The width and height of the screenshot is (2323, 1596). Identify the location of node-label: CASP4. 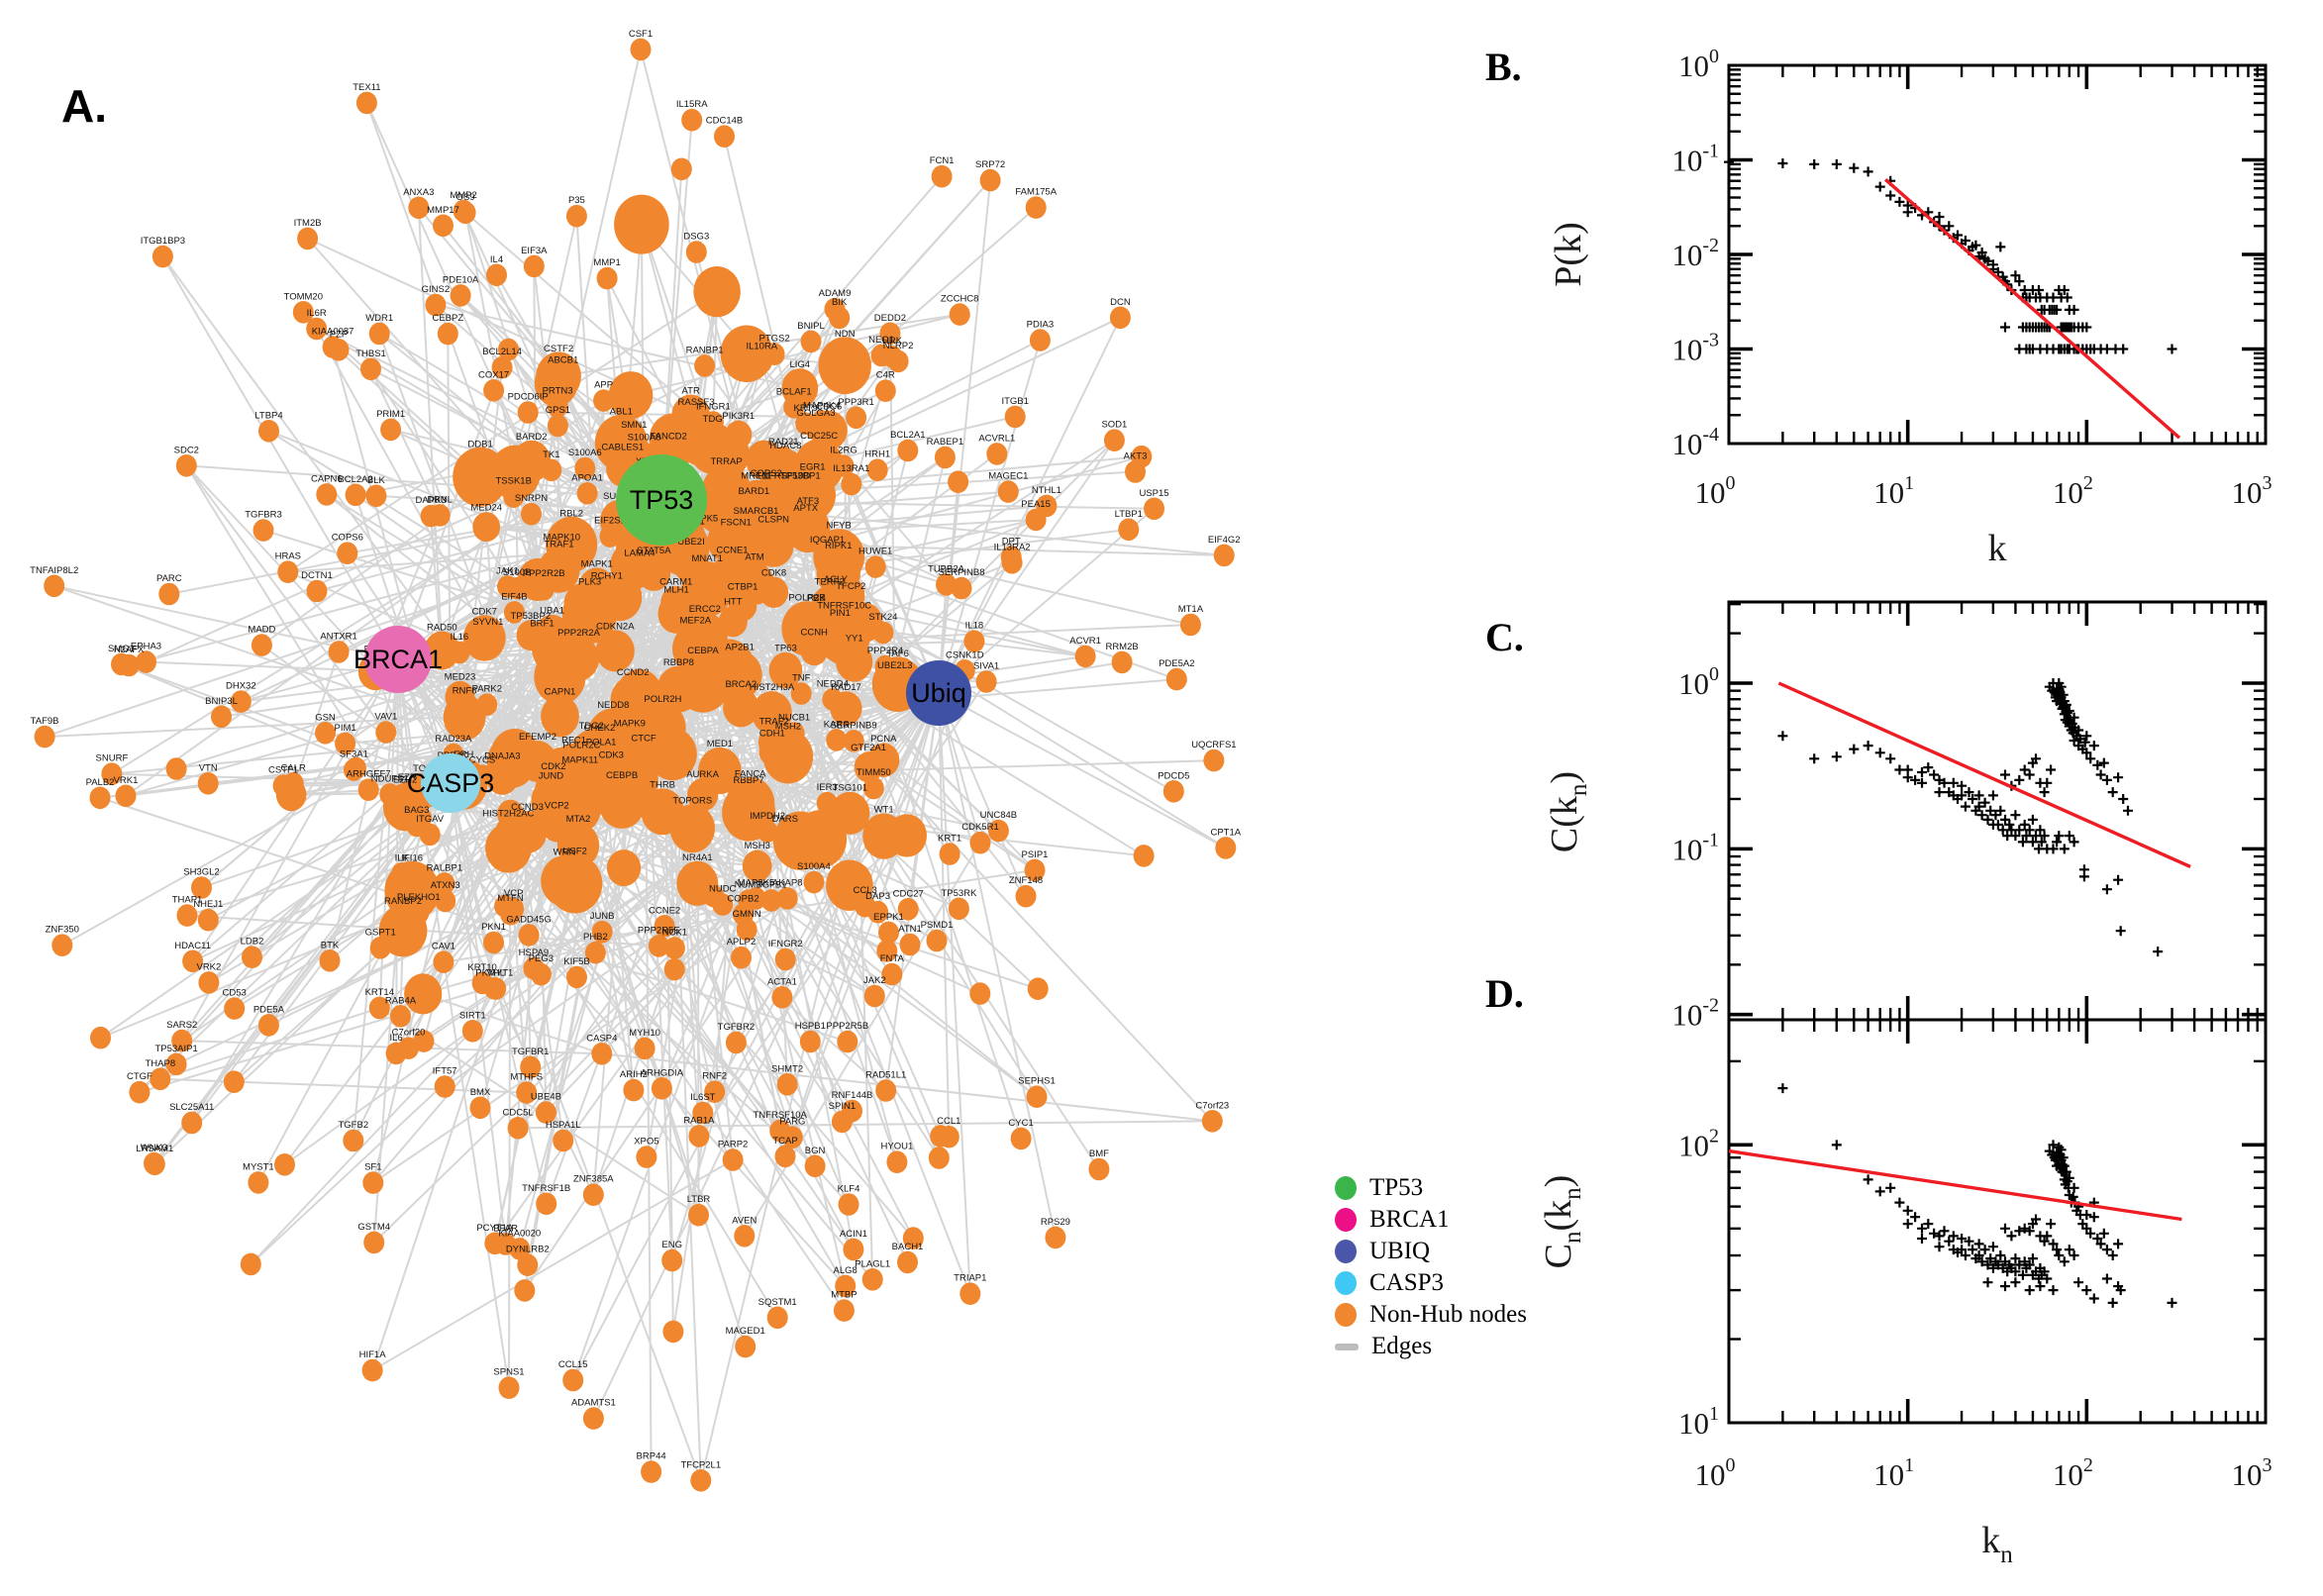
(601, 1038).